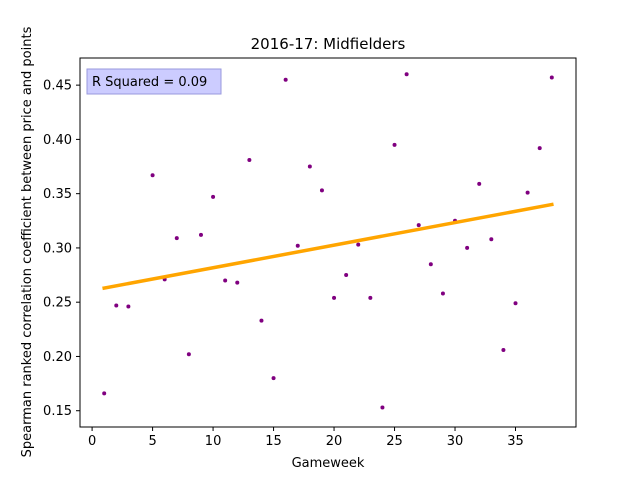 This screenshot has height=480, width=640. Describe the element at coordinates (92, 441) in the screenshot. I see `x-tick-label: 0` at that location.